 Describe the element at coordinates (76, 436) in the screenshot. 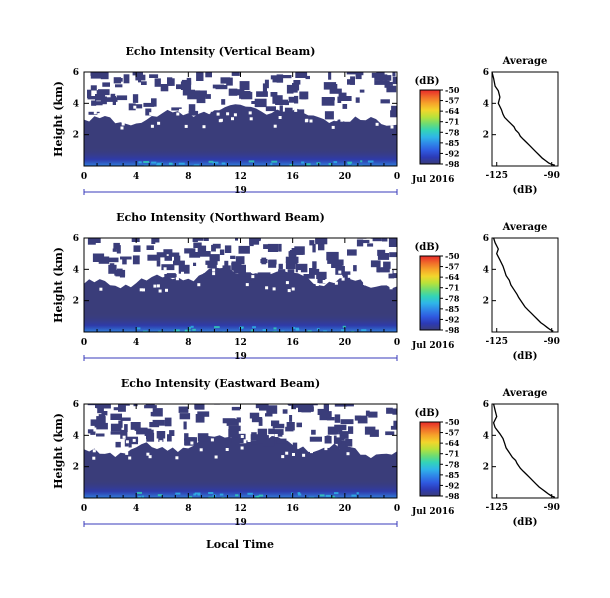

I see `y-tick-label: 4` at that location.